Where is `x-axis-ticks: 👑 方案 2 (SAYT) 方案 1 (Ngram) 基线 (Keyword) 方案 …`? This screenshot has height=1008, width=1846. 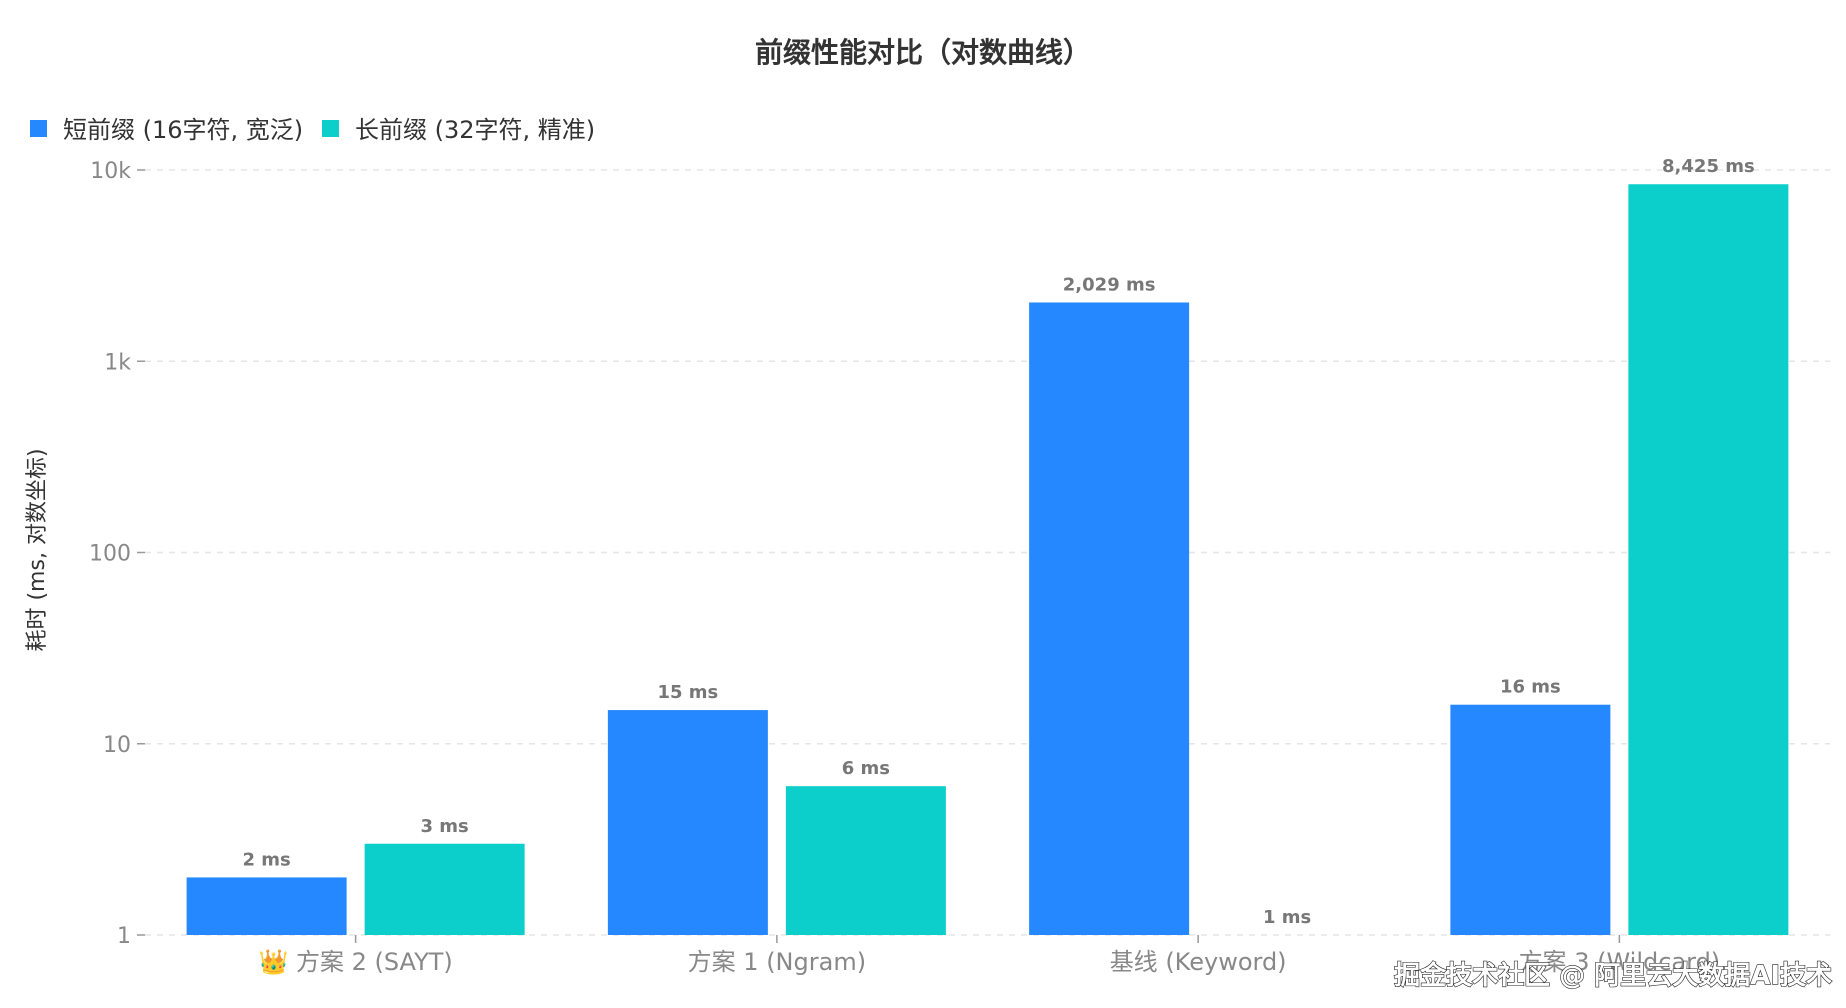 x-axis-ticks: 👑 方案 2 (SAYT) 方案 1 (Ngram) 基线 (Keyword) 方案 … is located at coordinates (989, 955).